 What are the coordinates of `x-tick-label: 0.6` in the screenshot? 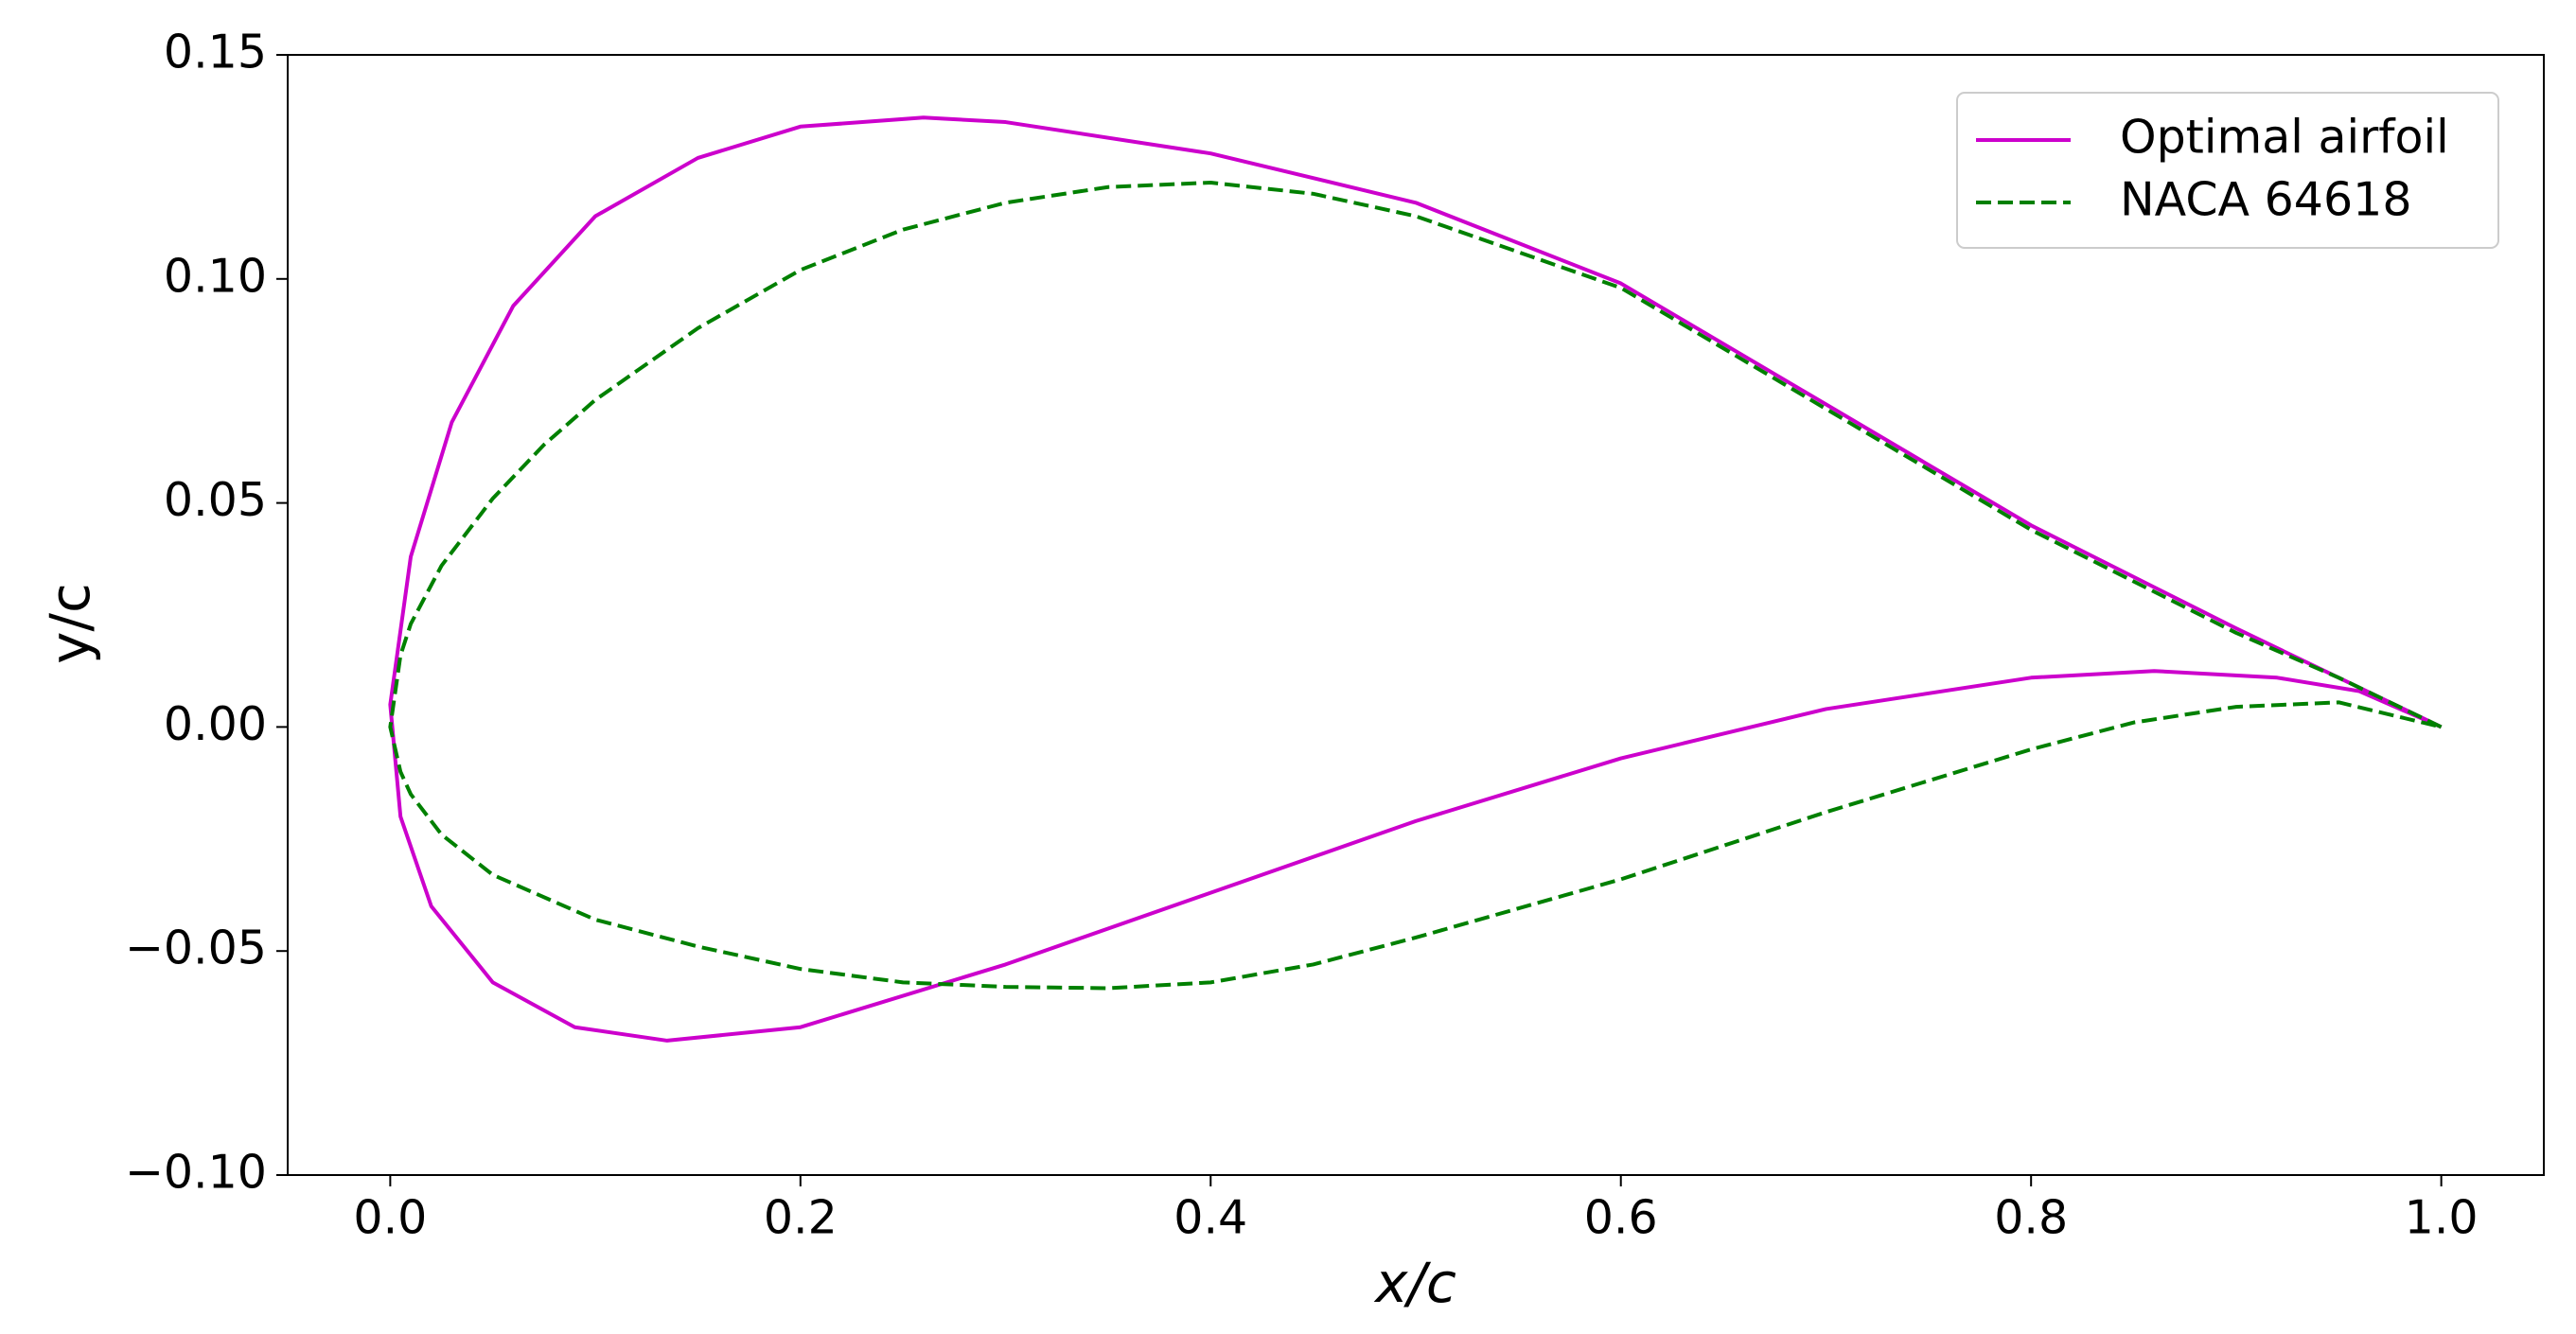 It's located at (1621, 1218).